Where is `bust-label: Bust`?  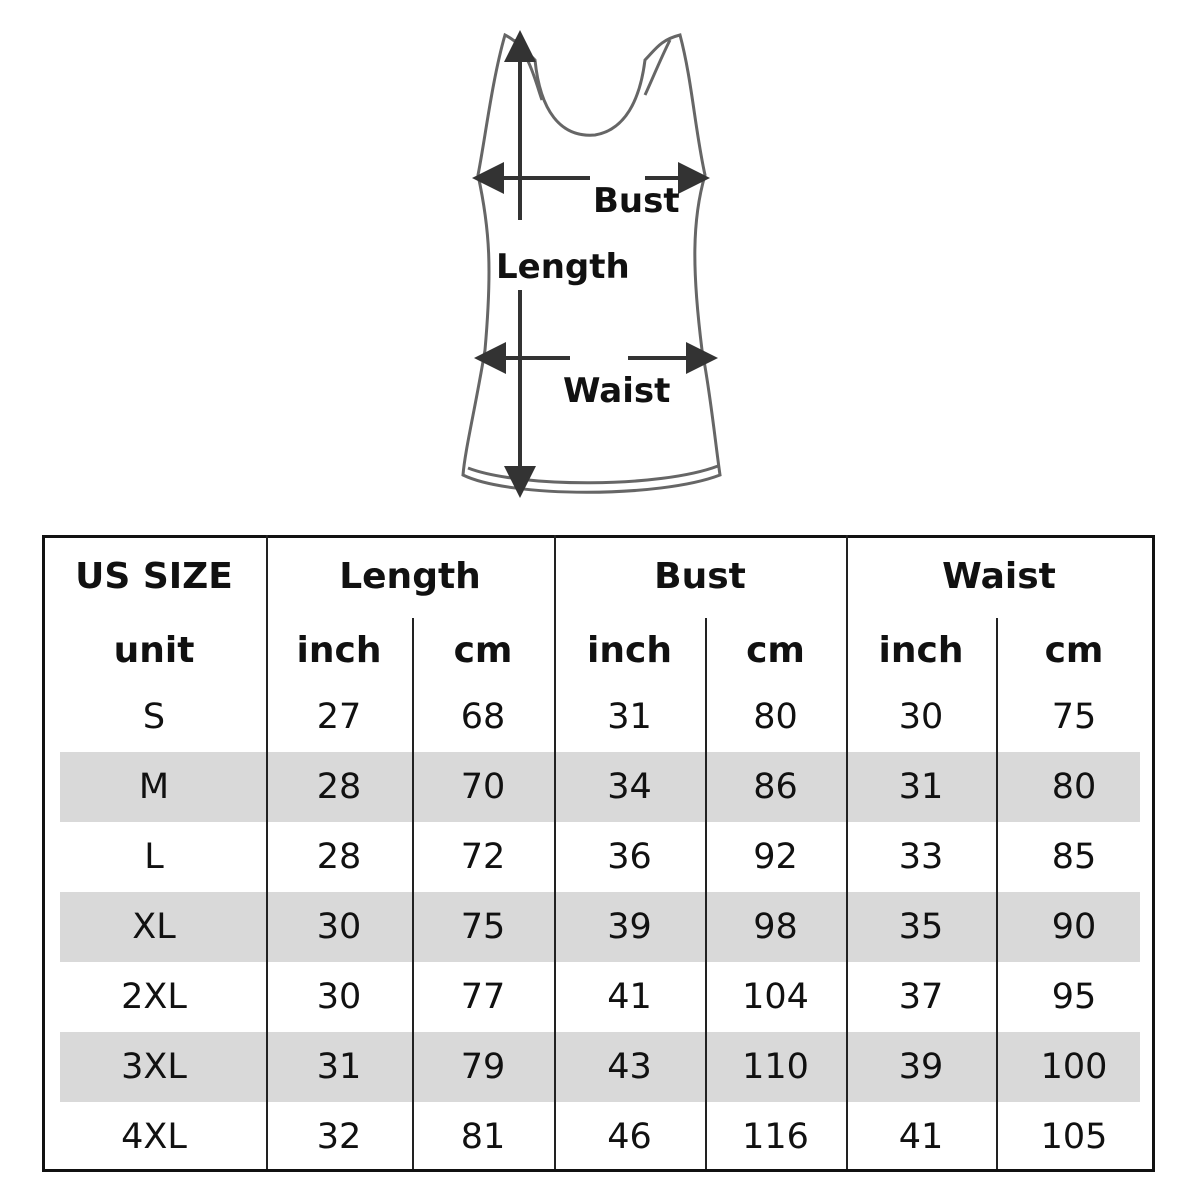
bust-label: Bust is located at coordinates (636, 201).